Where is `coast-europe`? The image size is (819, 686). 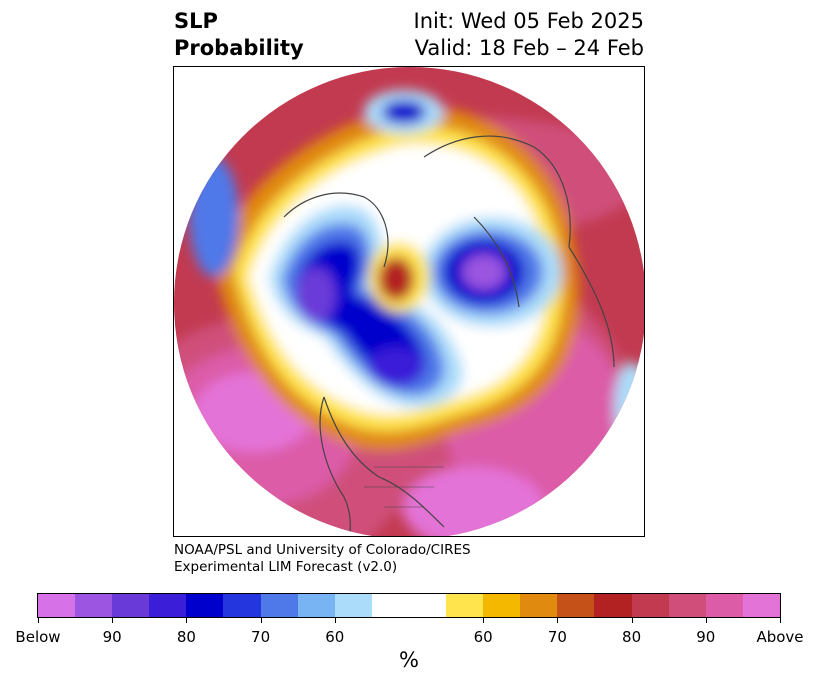
coast-europe is located at coordinates (591, 307).